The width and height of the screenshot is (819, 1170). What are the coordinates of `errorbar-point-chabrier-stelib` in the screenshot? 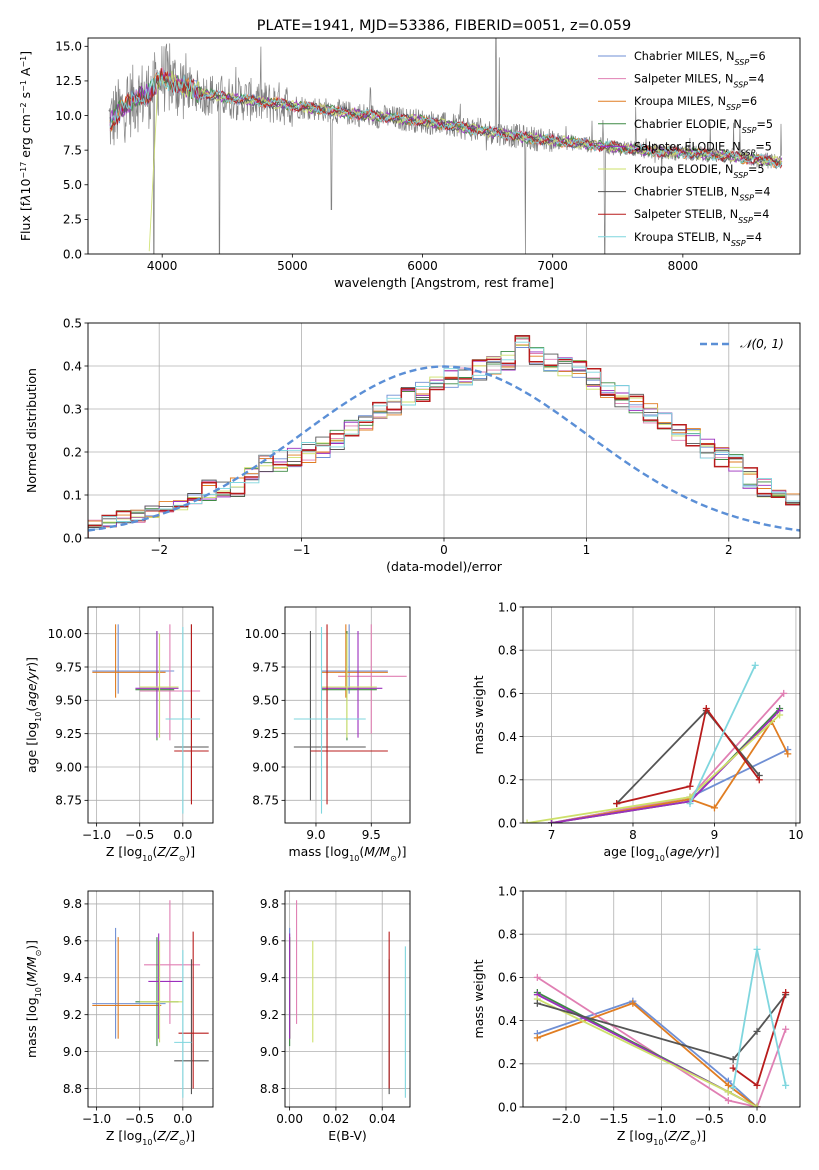 It's located at (329, 716).